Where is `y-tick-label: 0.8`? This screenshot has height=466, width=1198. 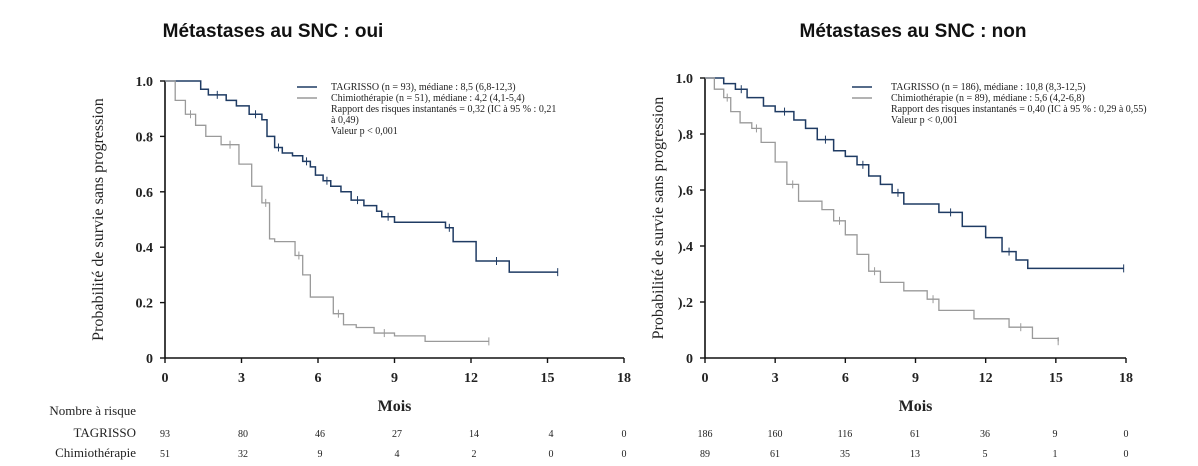 y-tick-label: 0.8 is located at coordinates (145, 137).